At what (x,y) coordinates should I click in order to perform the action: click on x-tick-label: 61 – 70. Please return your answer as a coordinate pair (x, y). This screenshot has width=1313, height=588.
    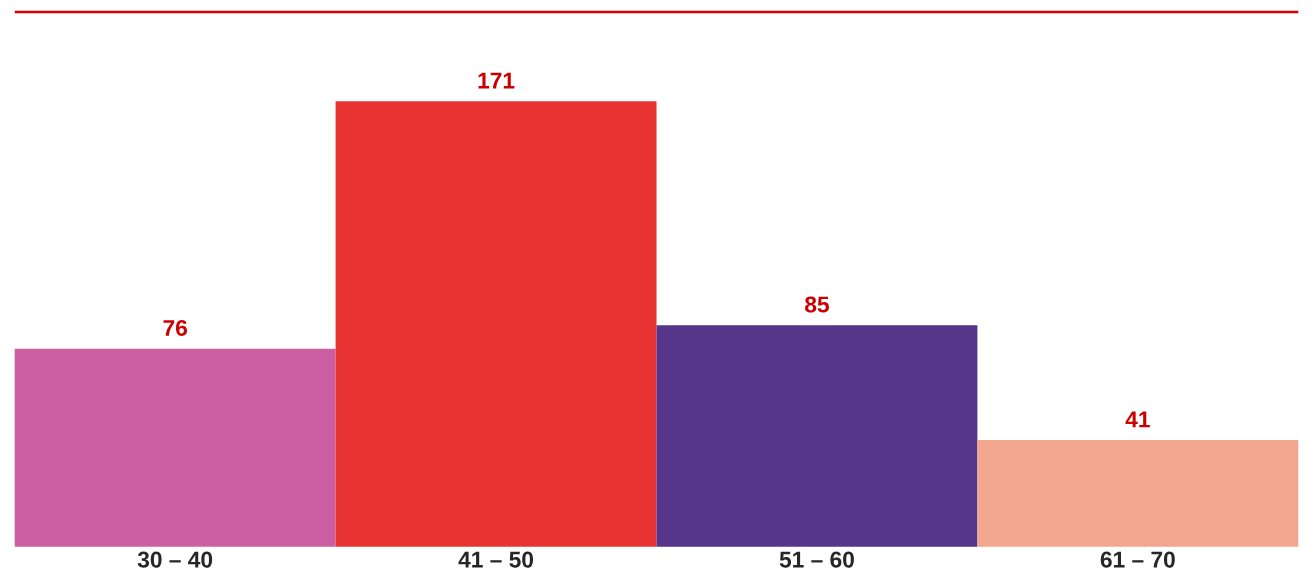
    Looking at the image, I should click on (1137, 559).